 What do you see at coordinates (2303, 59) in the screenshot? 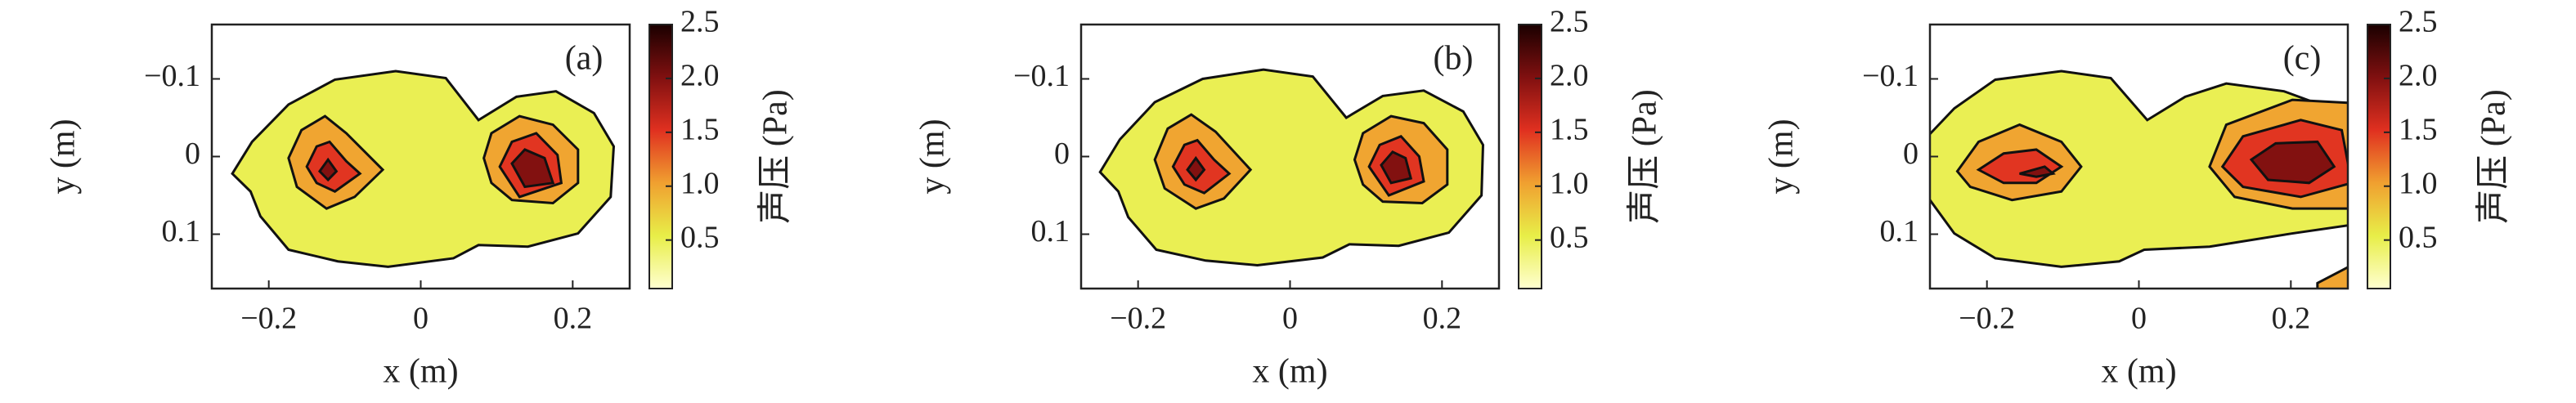
I see `panel-label: (c)` at bounding box center [2303, 59].